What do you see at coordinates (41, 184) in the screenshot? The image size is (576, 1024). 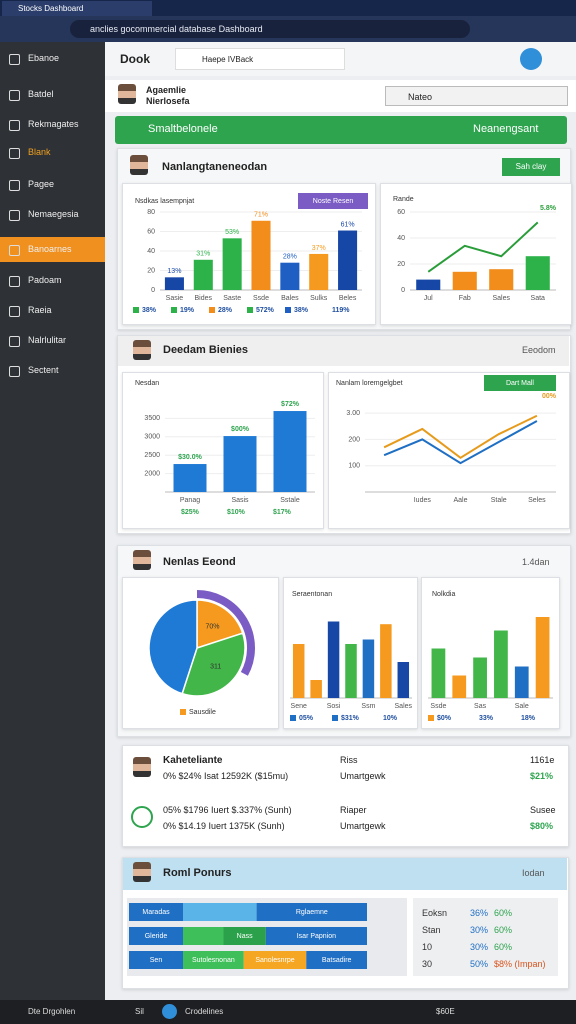 I see `sidebar-item: Pagee` at bounding box center [41, 184].